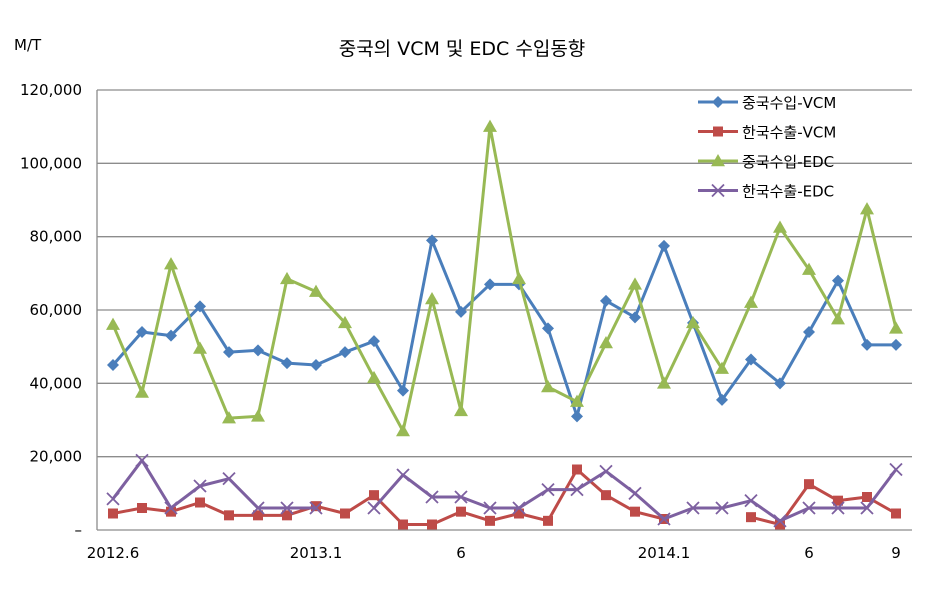 The image size is (952, 594). Describe the element at coordinates (789, 103) in the screenshot. I see `legend-label: 중국수입-VCM` at that location.